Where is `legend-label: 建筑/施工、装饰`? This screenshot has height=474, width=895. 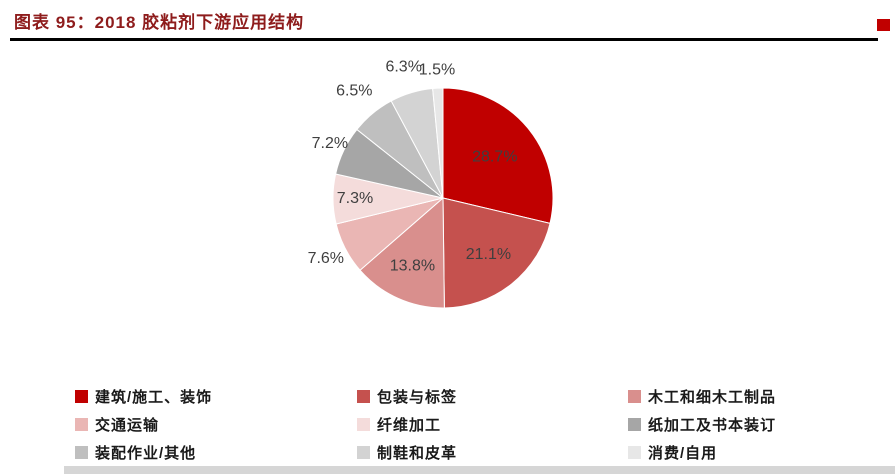 legend-label: 建筑/施工、装饰 is located at coordinates (154, 397).